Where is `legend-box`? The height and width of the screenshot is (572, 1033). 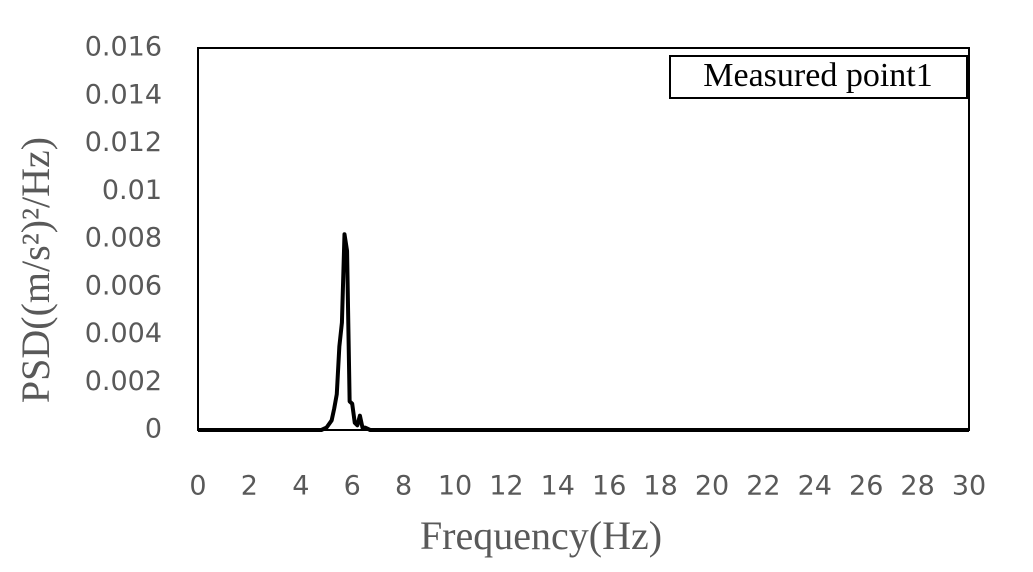 legend-box is located at coordinates (818, 77).